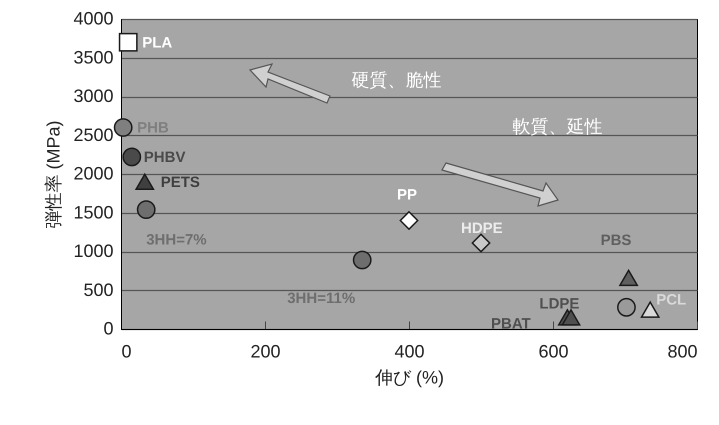 Image resolution: width=719 pixels, height=425 pixels. I want to click on y-tick-label: 0, so click(108, 328).